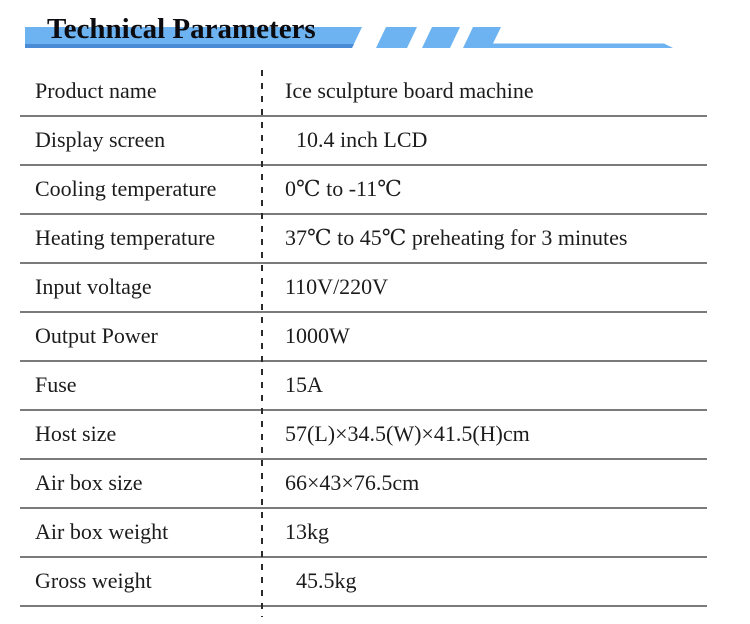 This screenshot has height=624, width=750. What do you see at coordinates (407, 434) in the screenshot?
I see `spec-value: 57(L)×34.5(W)×41.5(H)cm` at bounding box center [407, 434].